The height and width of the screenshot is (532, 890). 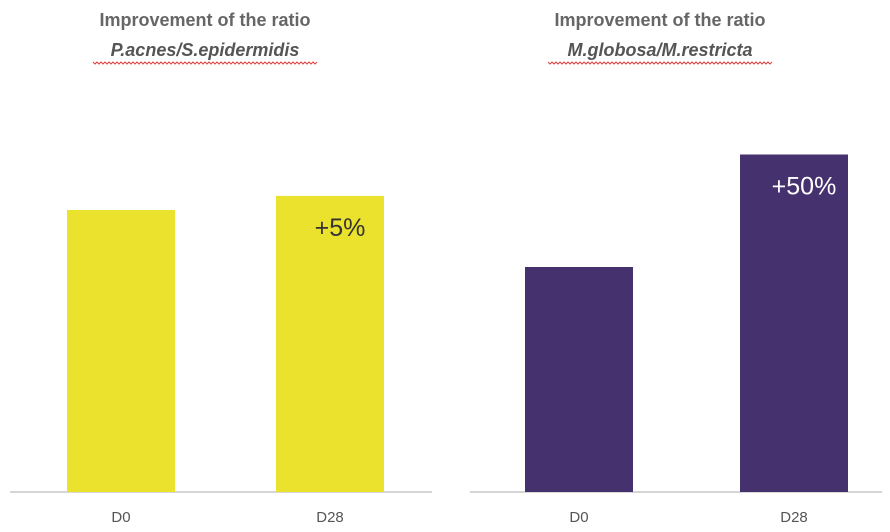 What do you see at coordinates (205, 50) in the screenshot?
I see `chart-subtitle: P.acnes/S.epidermidis` at bounding box center [205, 50].